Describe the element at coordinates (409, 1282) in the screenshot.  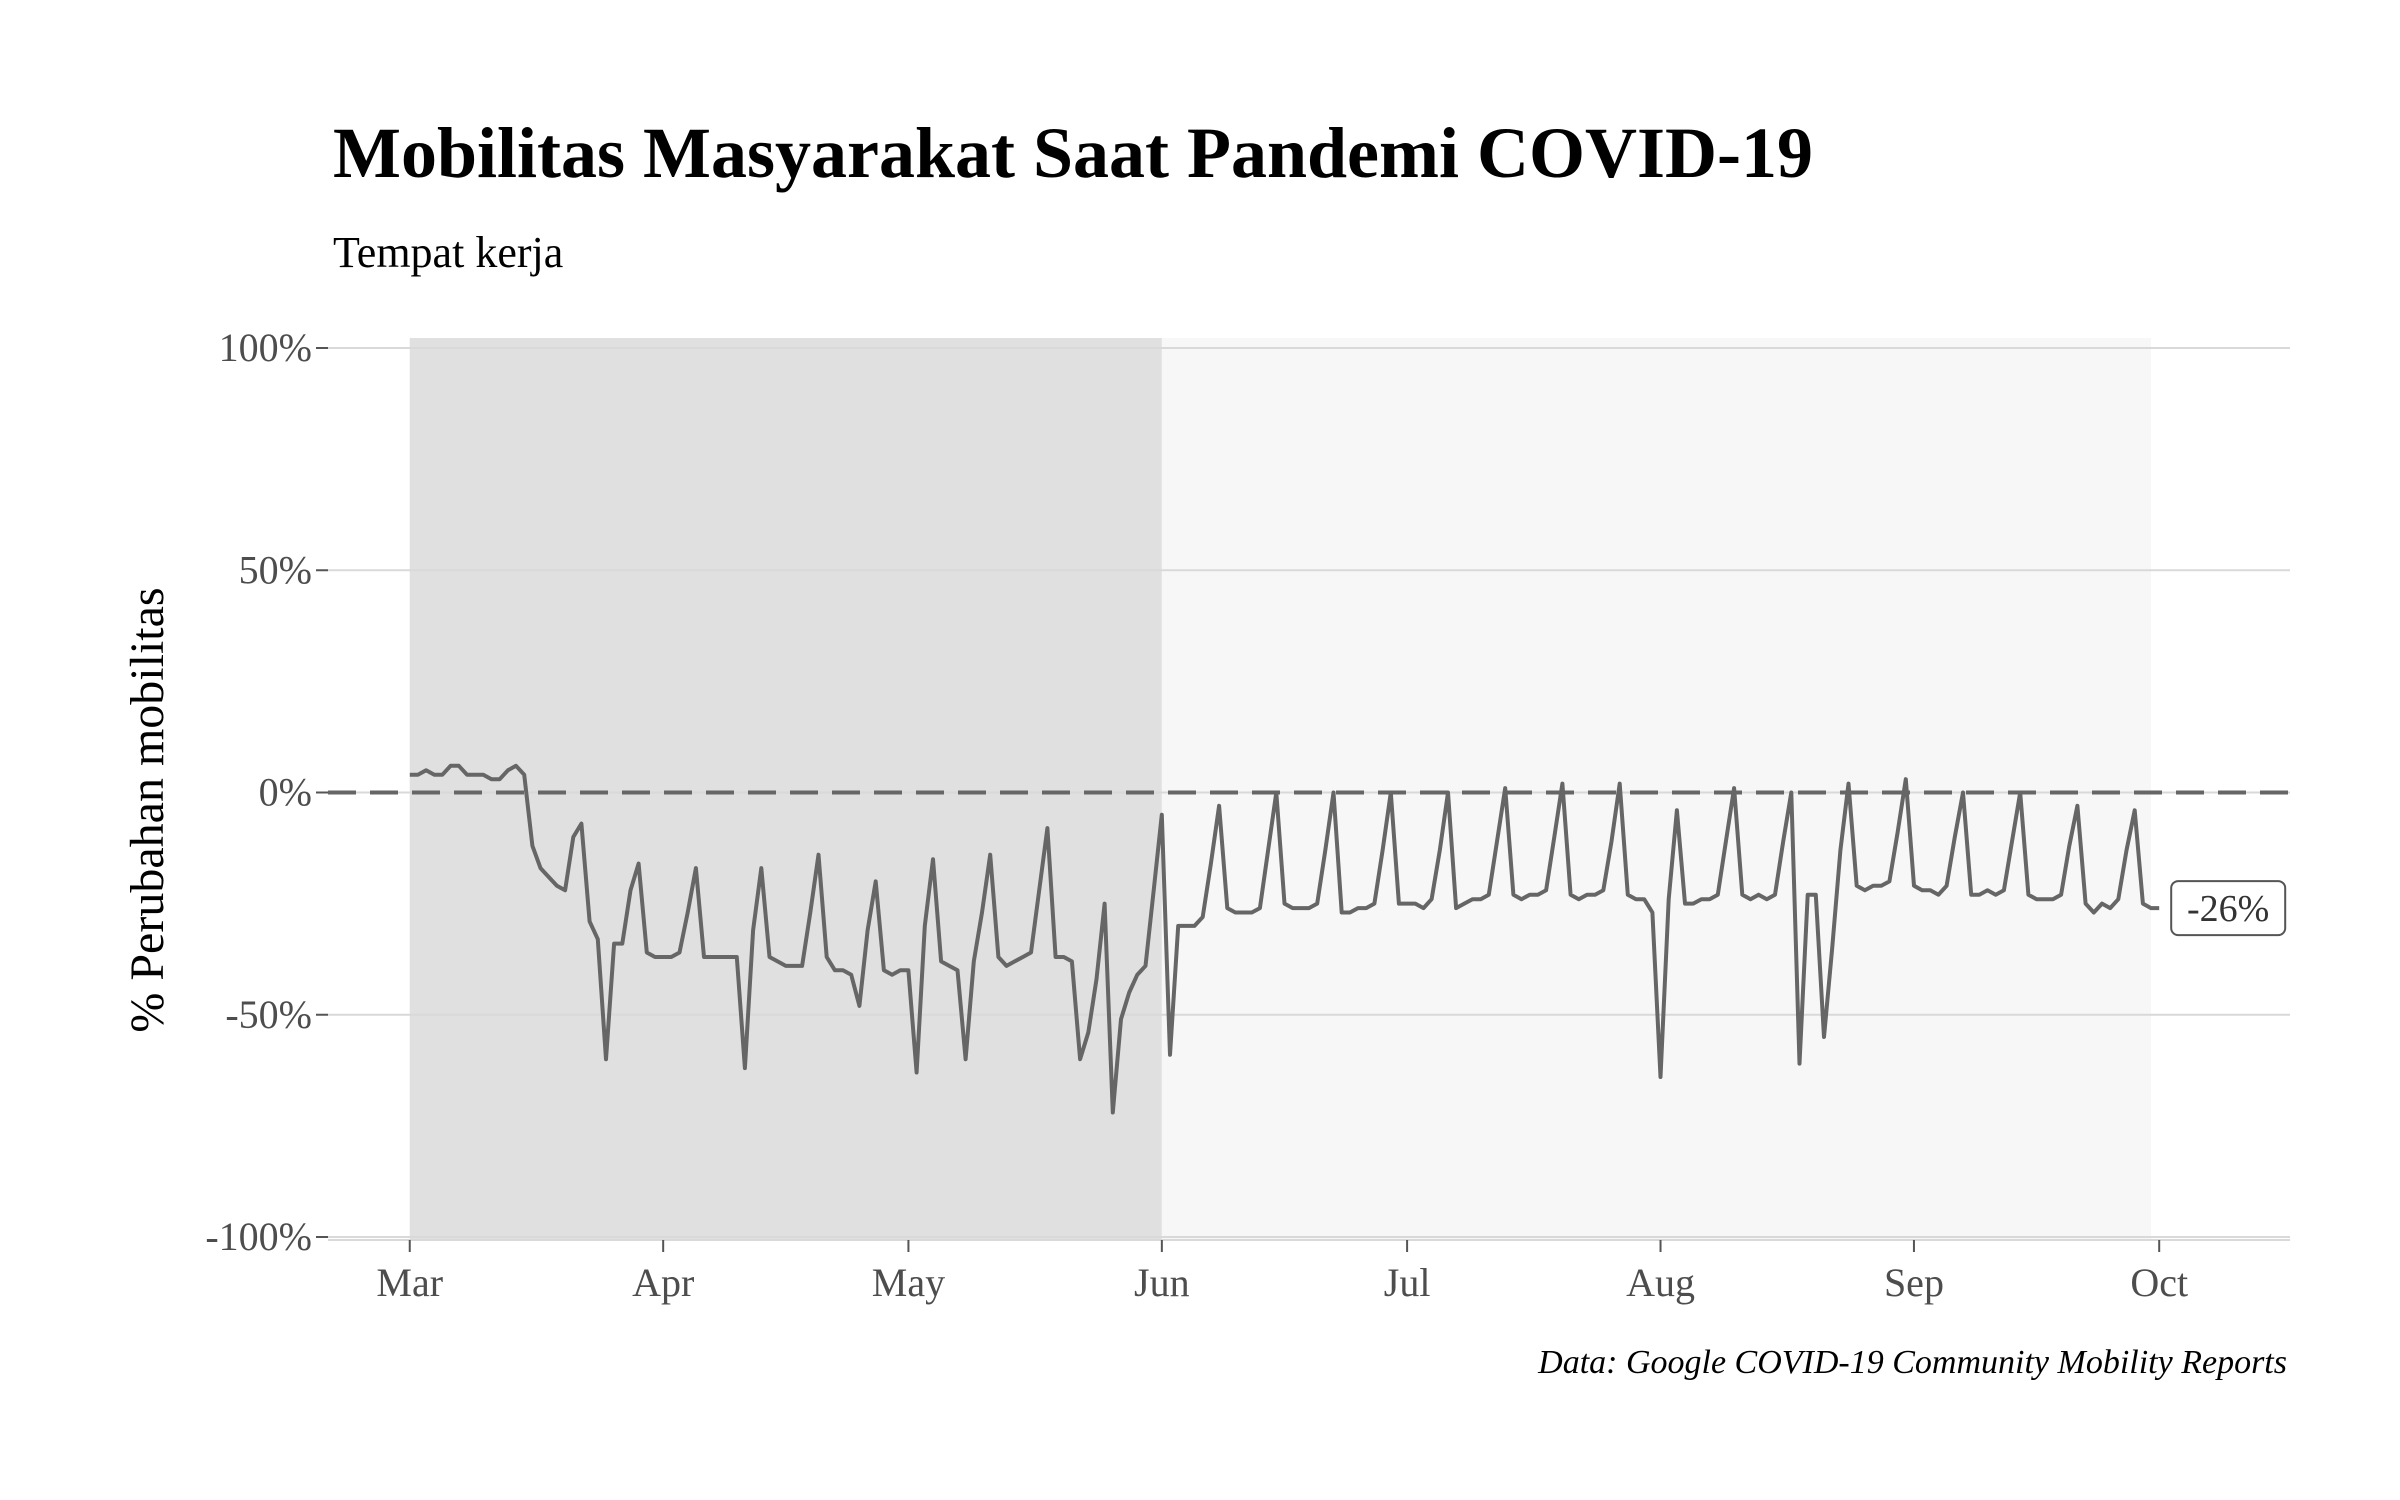
I see `x-tick-label-0: Mar` at that location.